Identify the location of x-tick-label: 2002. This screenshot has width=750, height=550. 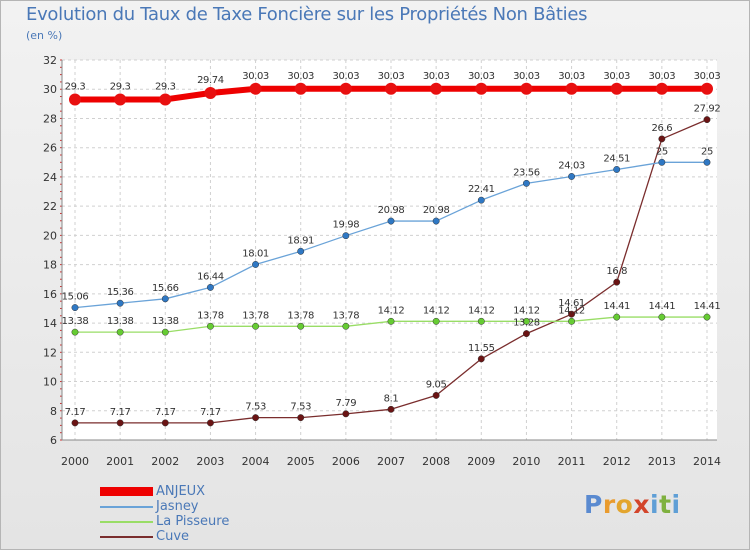
(165, 461).